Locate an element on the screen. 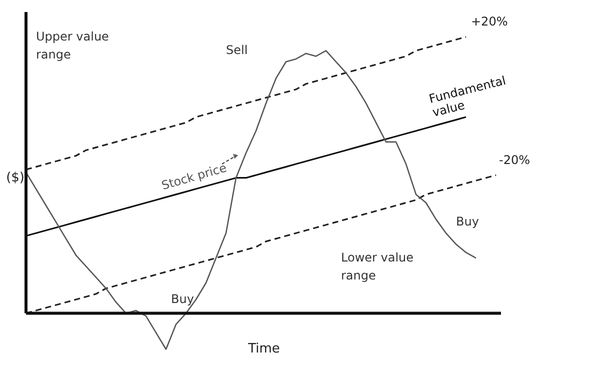 The image size is (600, 370). text: Stock price is located at coordinates (194, 176).